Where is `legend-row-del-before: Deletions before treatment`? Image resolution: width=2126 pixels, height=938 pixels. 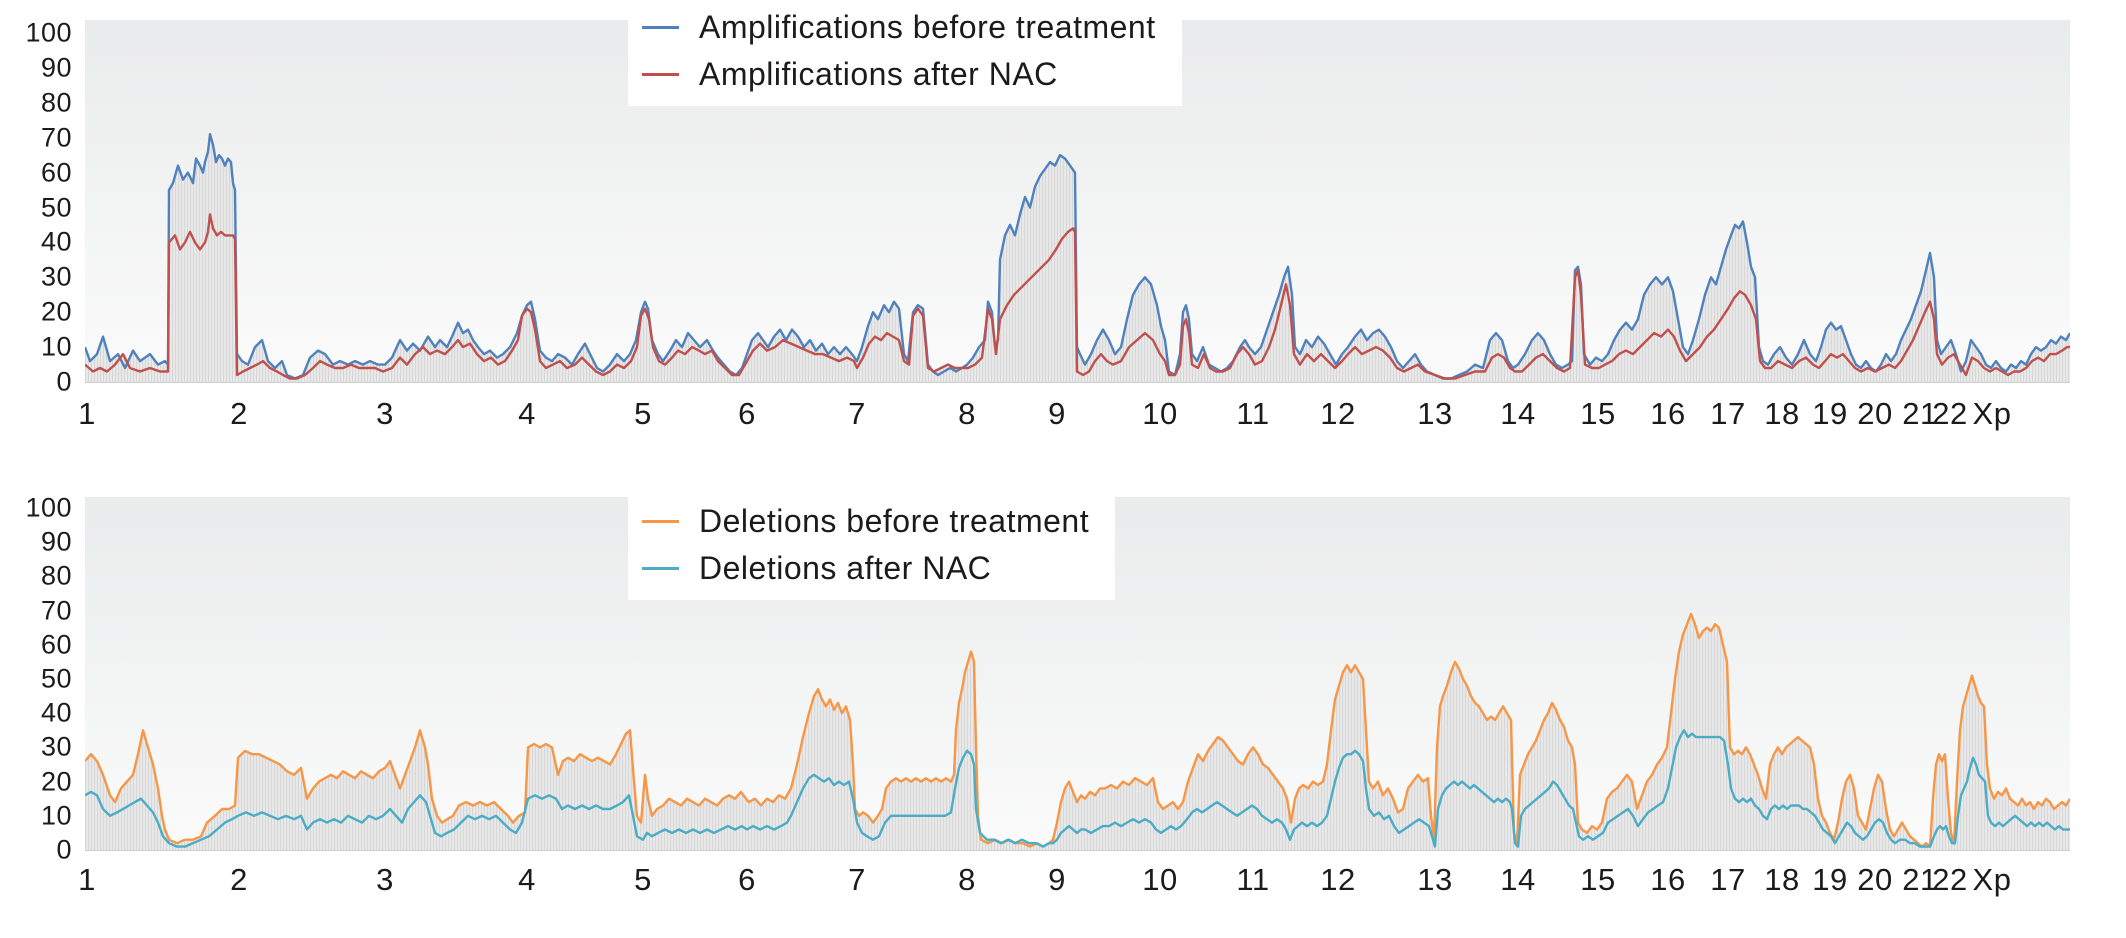
legend-row-del-before: Deletions before treatment is located at coordinates (865, 521).